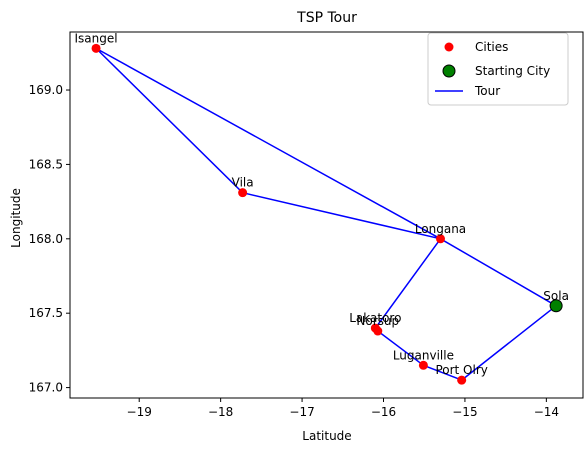  What do you see at coordinates (449, 71) in the screenshot?
I see `legend-start-marker` at bounding box center [449, 71].